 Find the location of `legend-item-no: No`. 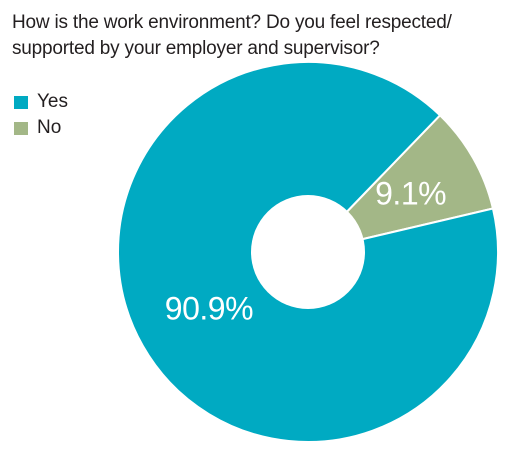

legend-item-no: No is located at coordinates (41, 128).